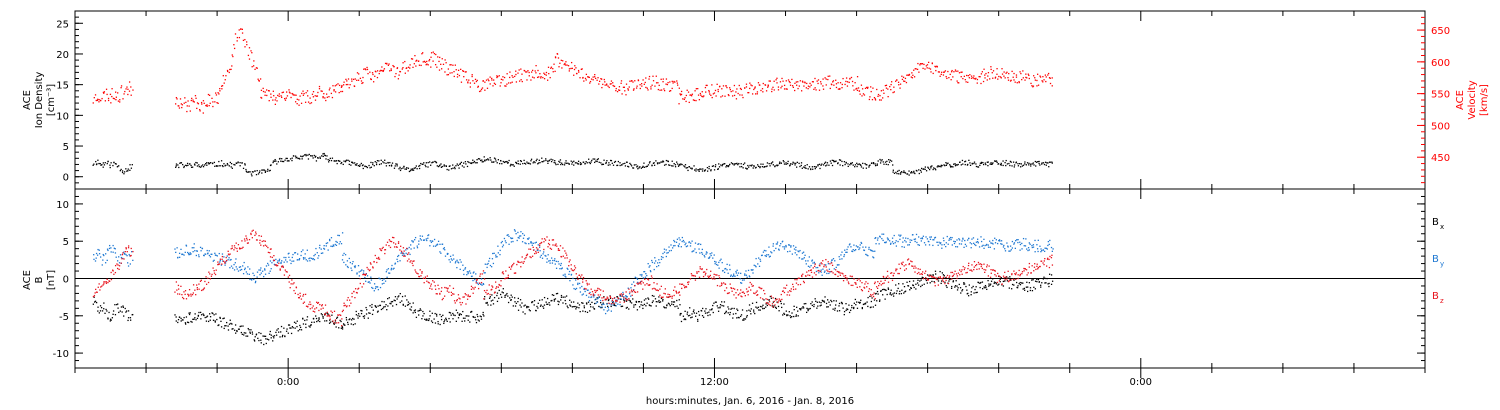  I want to click on series-B-x, so click(573, 308).